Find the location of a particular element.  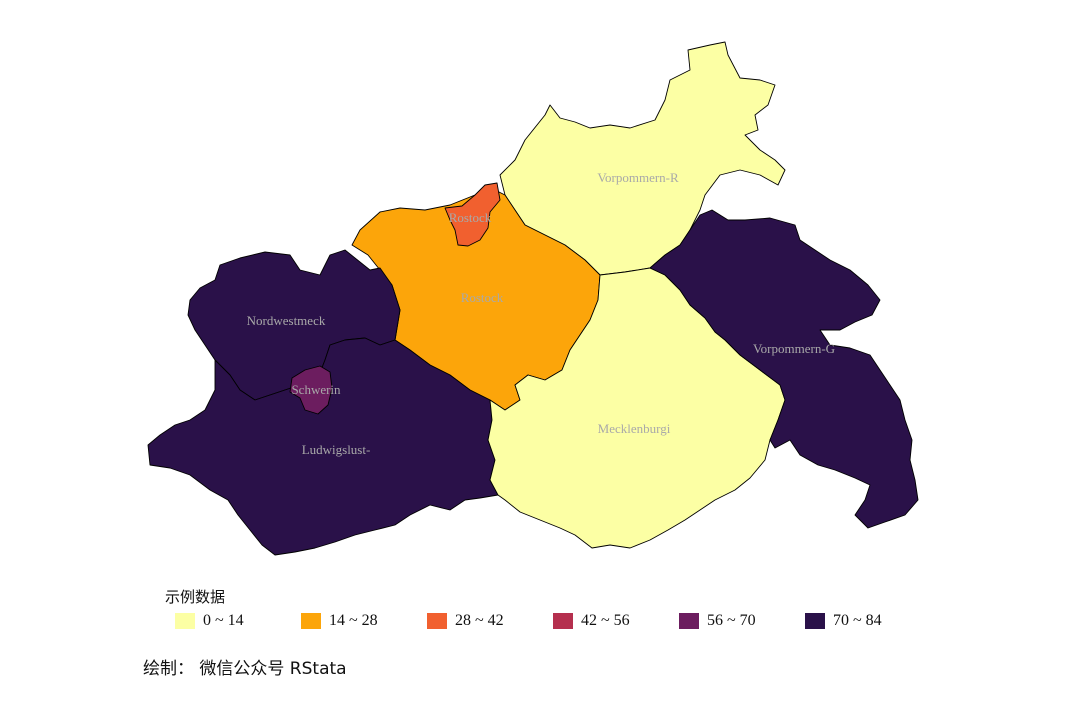

caption: 绘制： 微信公众号 RStata is located at coordinates (245, 669).